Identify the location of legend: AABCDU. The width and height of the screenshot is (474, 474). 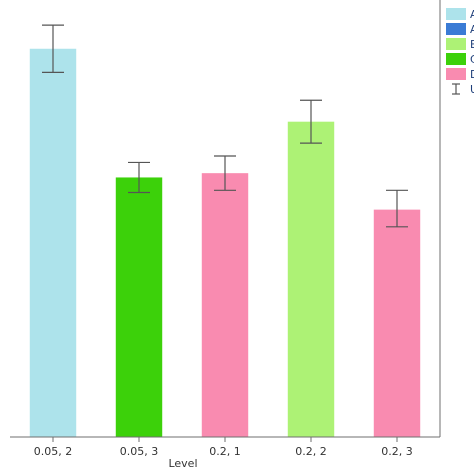
(460, 52).